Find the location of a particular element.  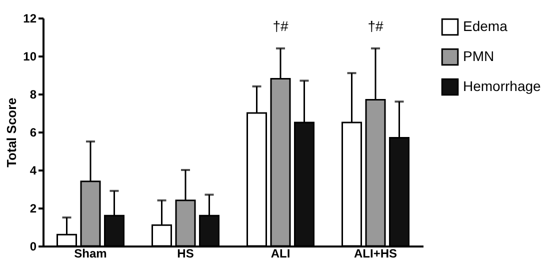

x-tick-label: HS is located at coordinates (185, 253).